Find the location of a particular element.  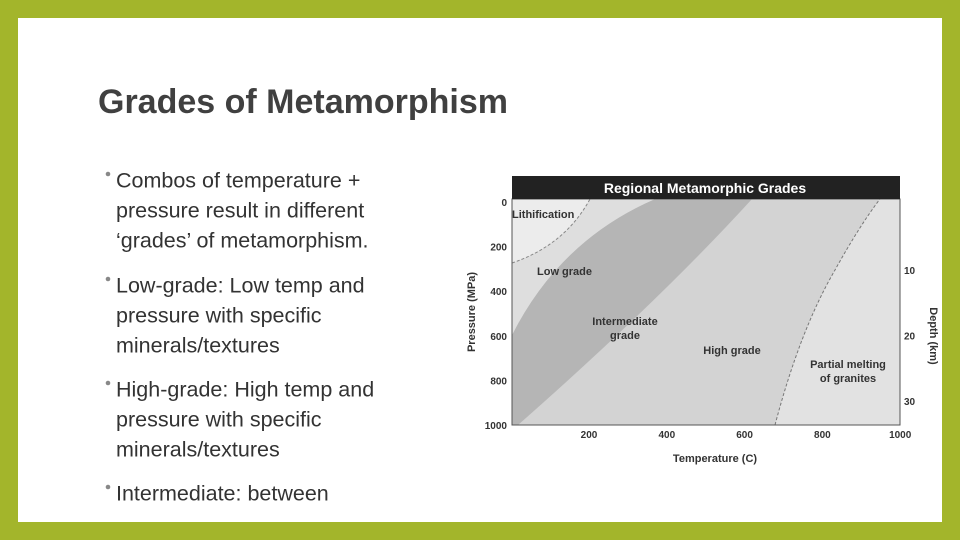

y2-tick-label: 20 is located at coordinates (910, 337).